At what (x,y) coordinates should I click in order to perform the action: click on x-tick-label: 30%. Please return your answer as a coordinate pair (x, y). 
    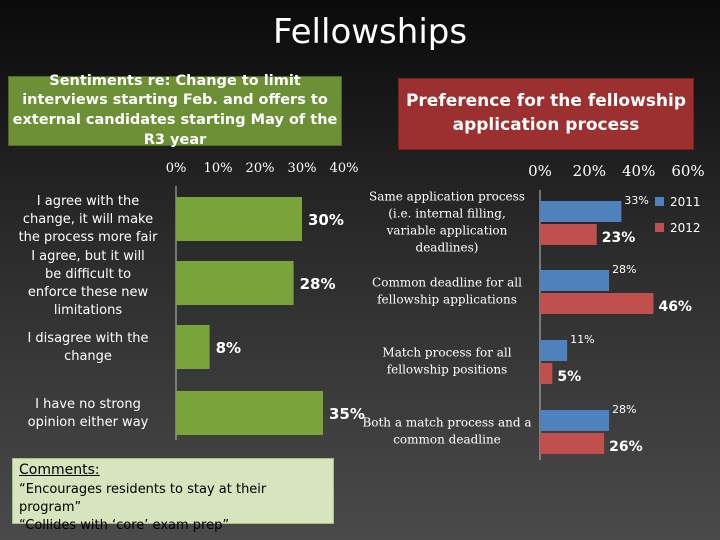
    Looking at the image, I should click on (302, 168).